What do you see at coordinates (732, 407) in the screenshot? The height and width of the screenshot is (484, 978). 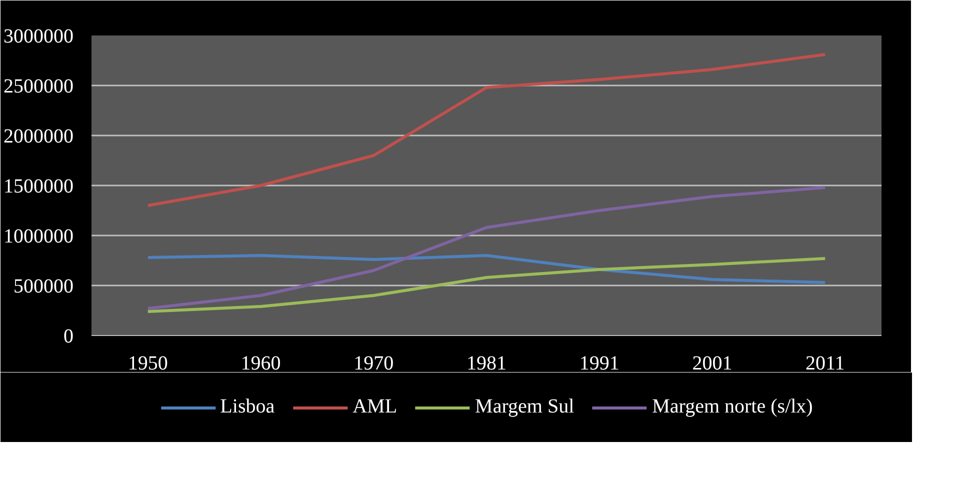 I see `legend-label: Margem norte (s/lx)` at bounding box center [732, 407].